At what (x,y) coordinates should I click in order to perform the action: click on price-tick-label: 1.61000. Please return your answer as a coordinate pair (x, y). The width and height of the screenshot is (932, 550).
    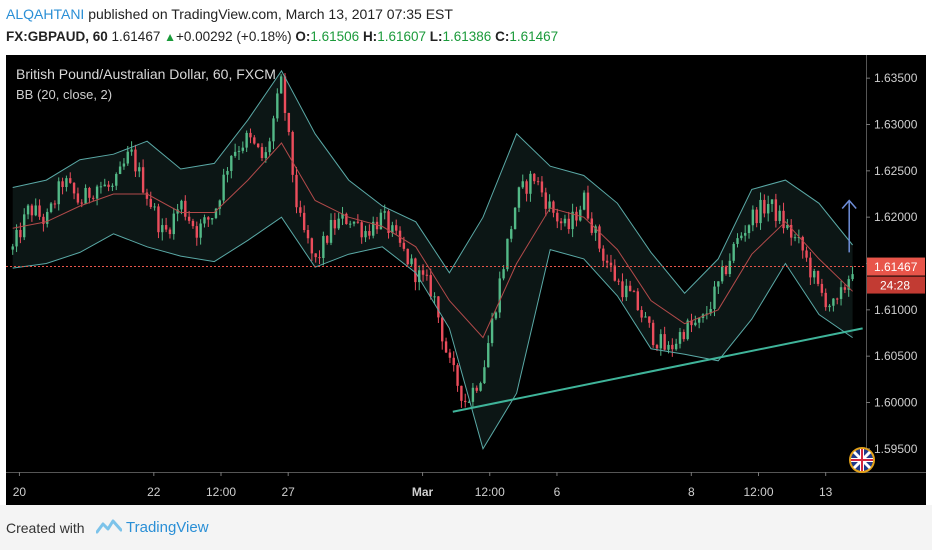
    Looking at the image, I should click on (896, 310).